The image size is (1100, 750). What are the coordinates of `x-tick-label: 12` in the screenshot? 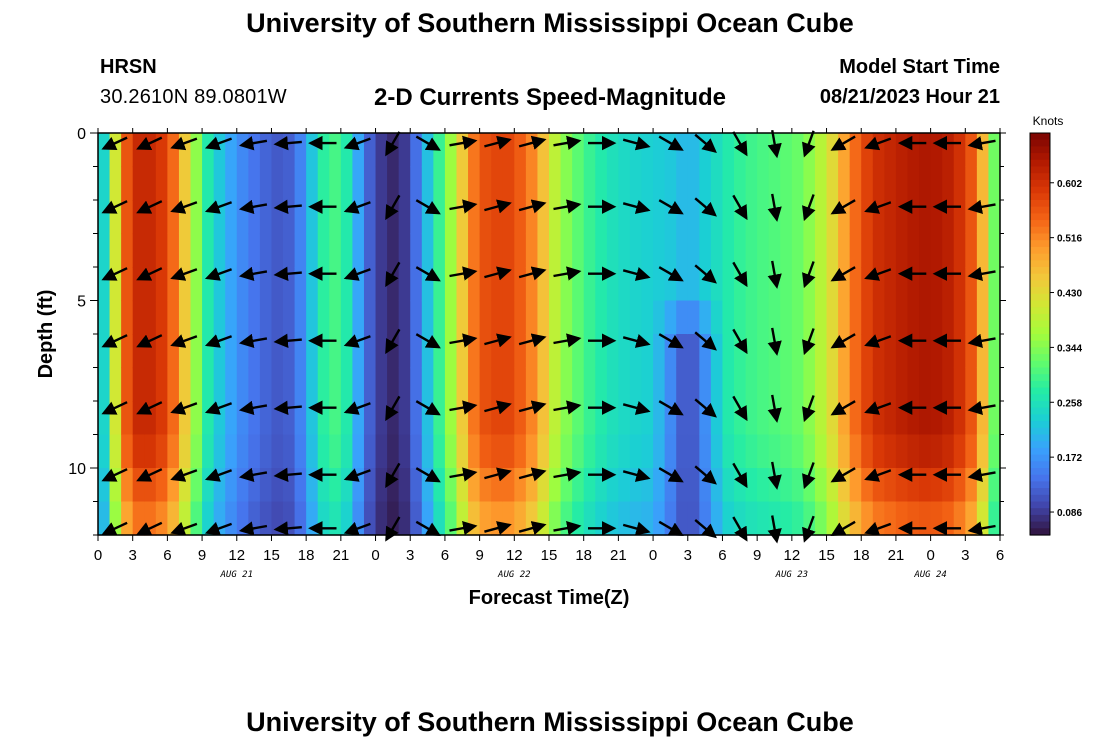 It's located at (514, 555).